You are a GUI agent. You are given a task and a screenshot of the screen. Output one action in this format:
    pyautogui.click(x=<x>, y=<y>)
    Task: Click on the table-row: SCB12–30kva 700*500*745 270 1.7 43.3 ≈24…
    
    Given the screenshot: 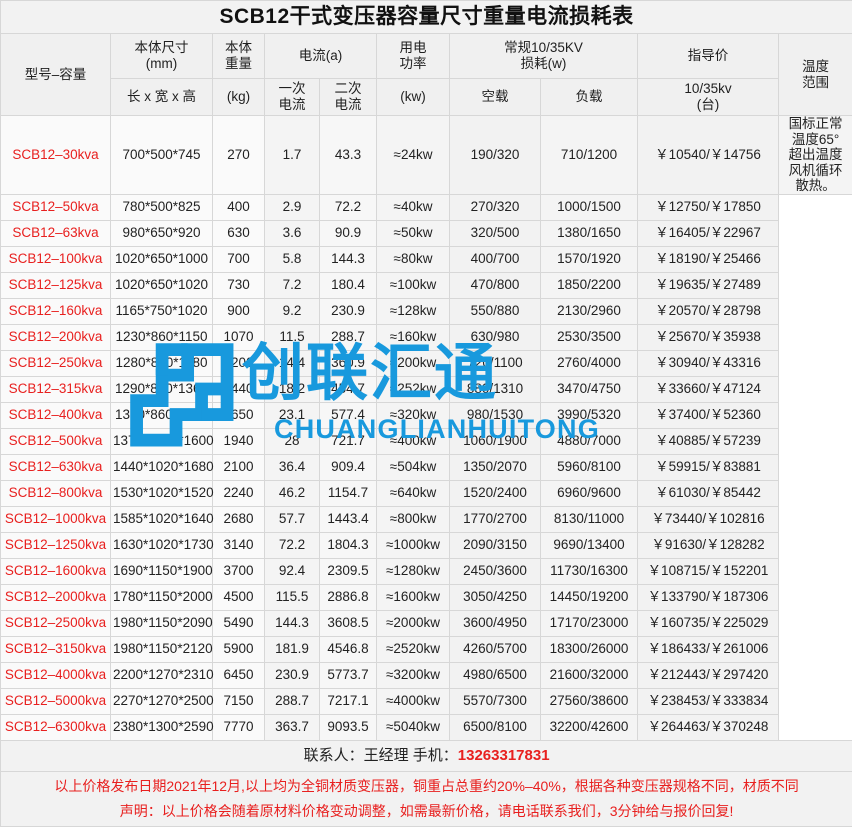 What is the action you would take?
    pyautogui.click(x=426, y=155)
    